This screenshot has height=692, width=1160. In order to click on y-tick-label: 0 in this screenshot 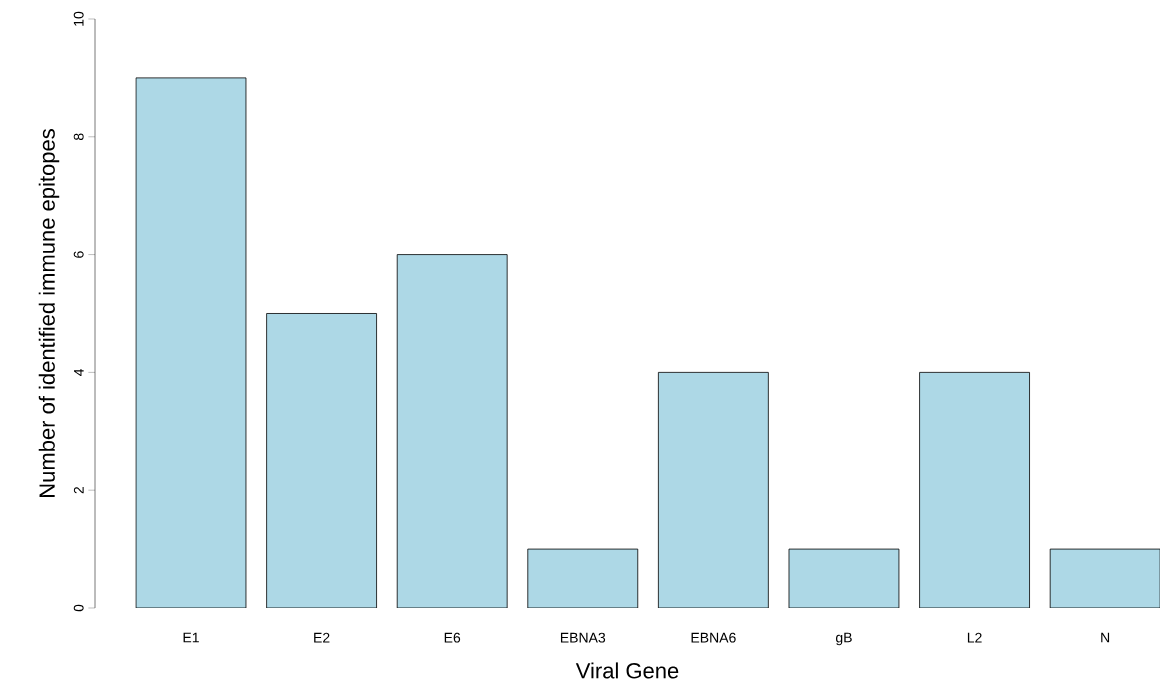, I will do `click(78, 608)`.